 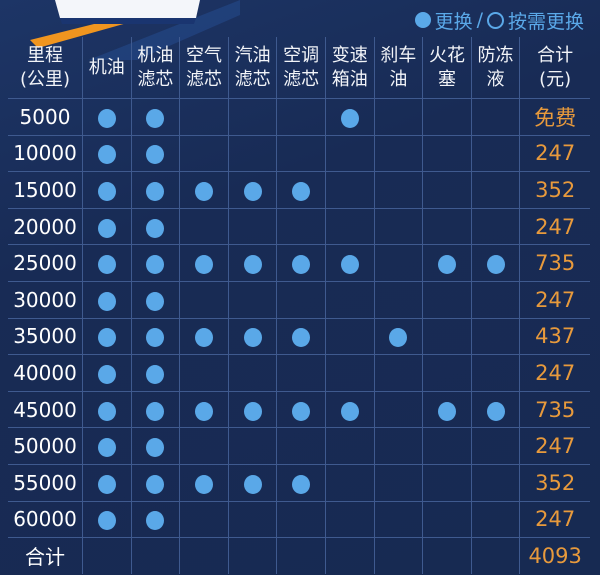 I want to click on mileage-cell: 25000, so click(x=45, y=263).